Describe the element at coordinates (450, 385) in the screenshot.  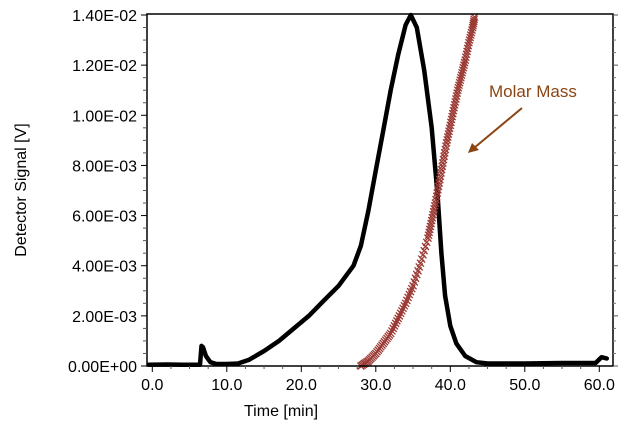
I see `x-tick-label: 40.0` at that location.